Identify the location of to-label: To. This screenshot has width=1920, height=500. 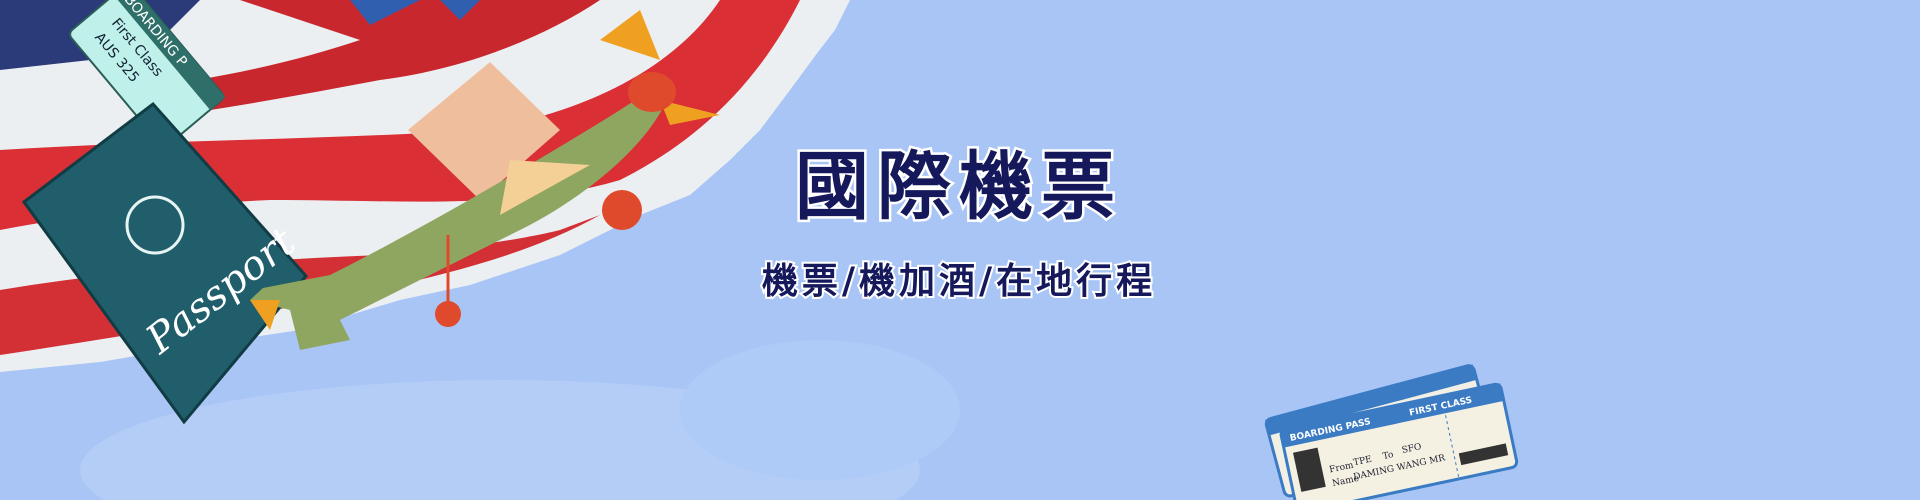
(1388, 456).